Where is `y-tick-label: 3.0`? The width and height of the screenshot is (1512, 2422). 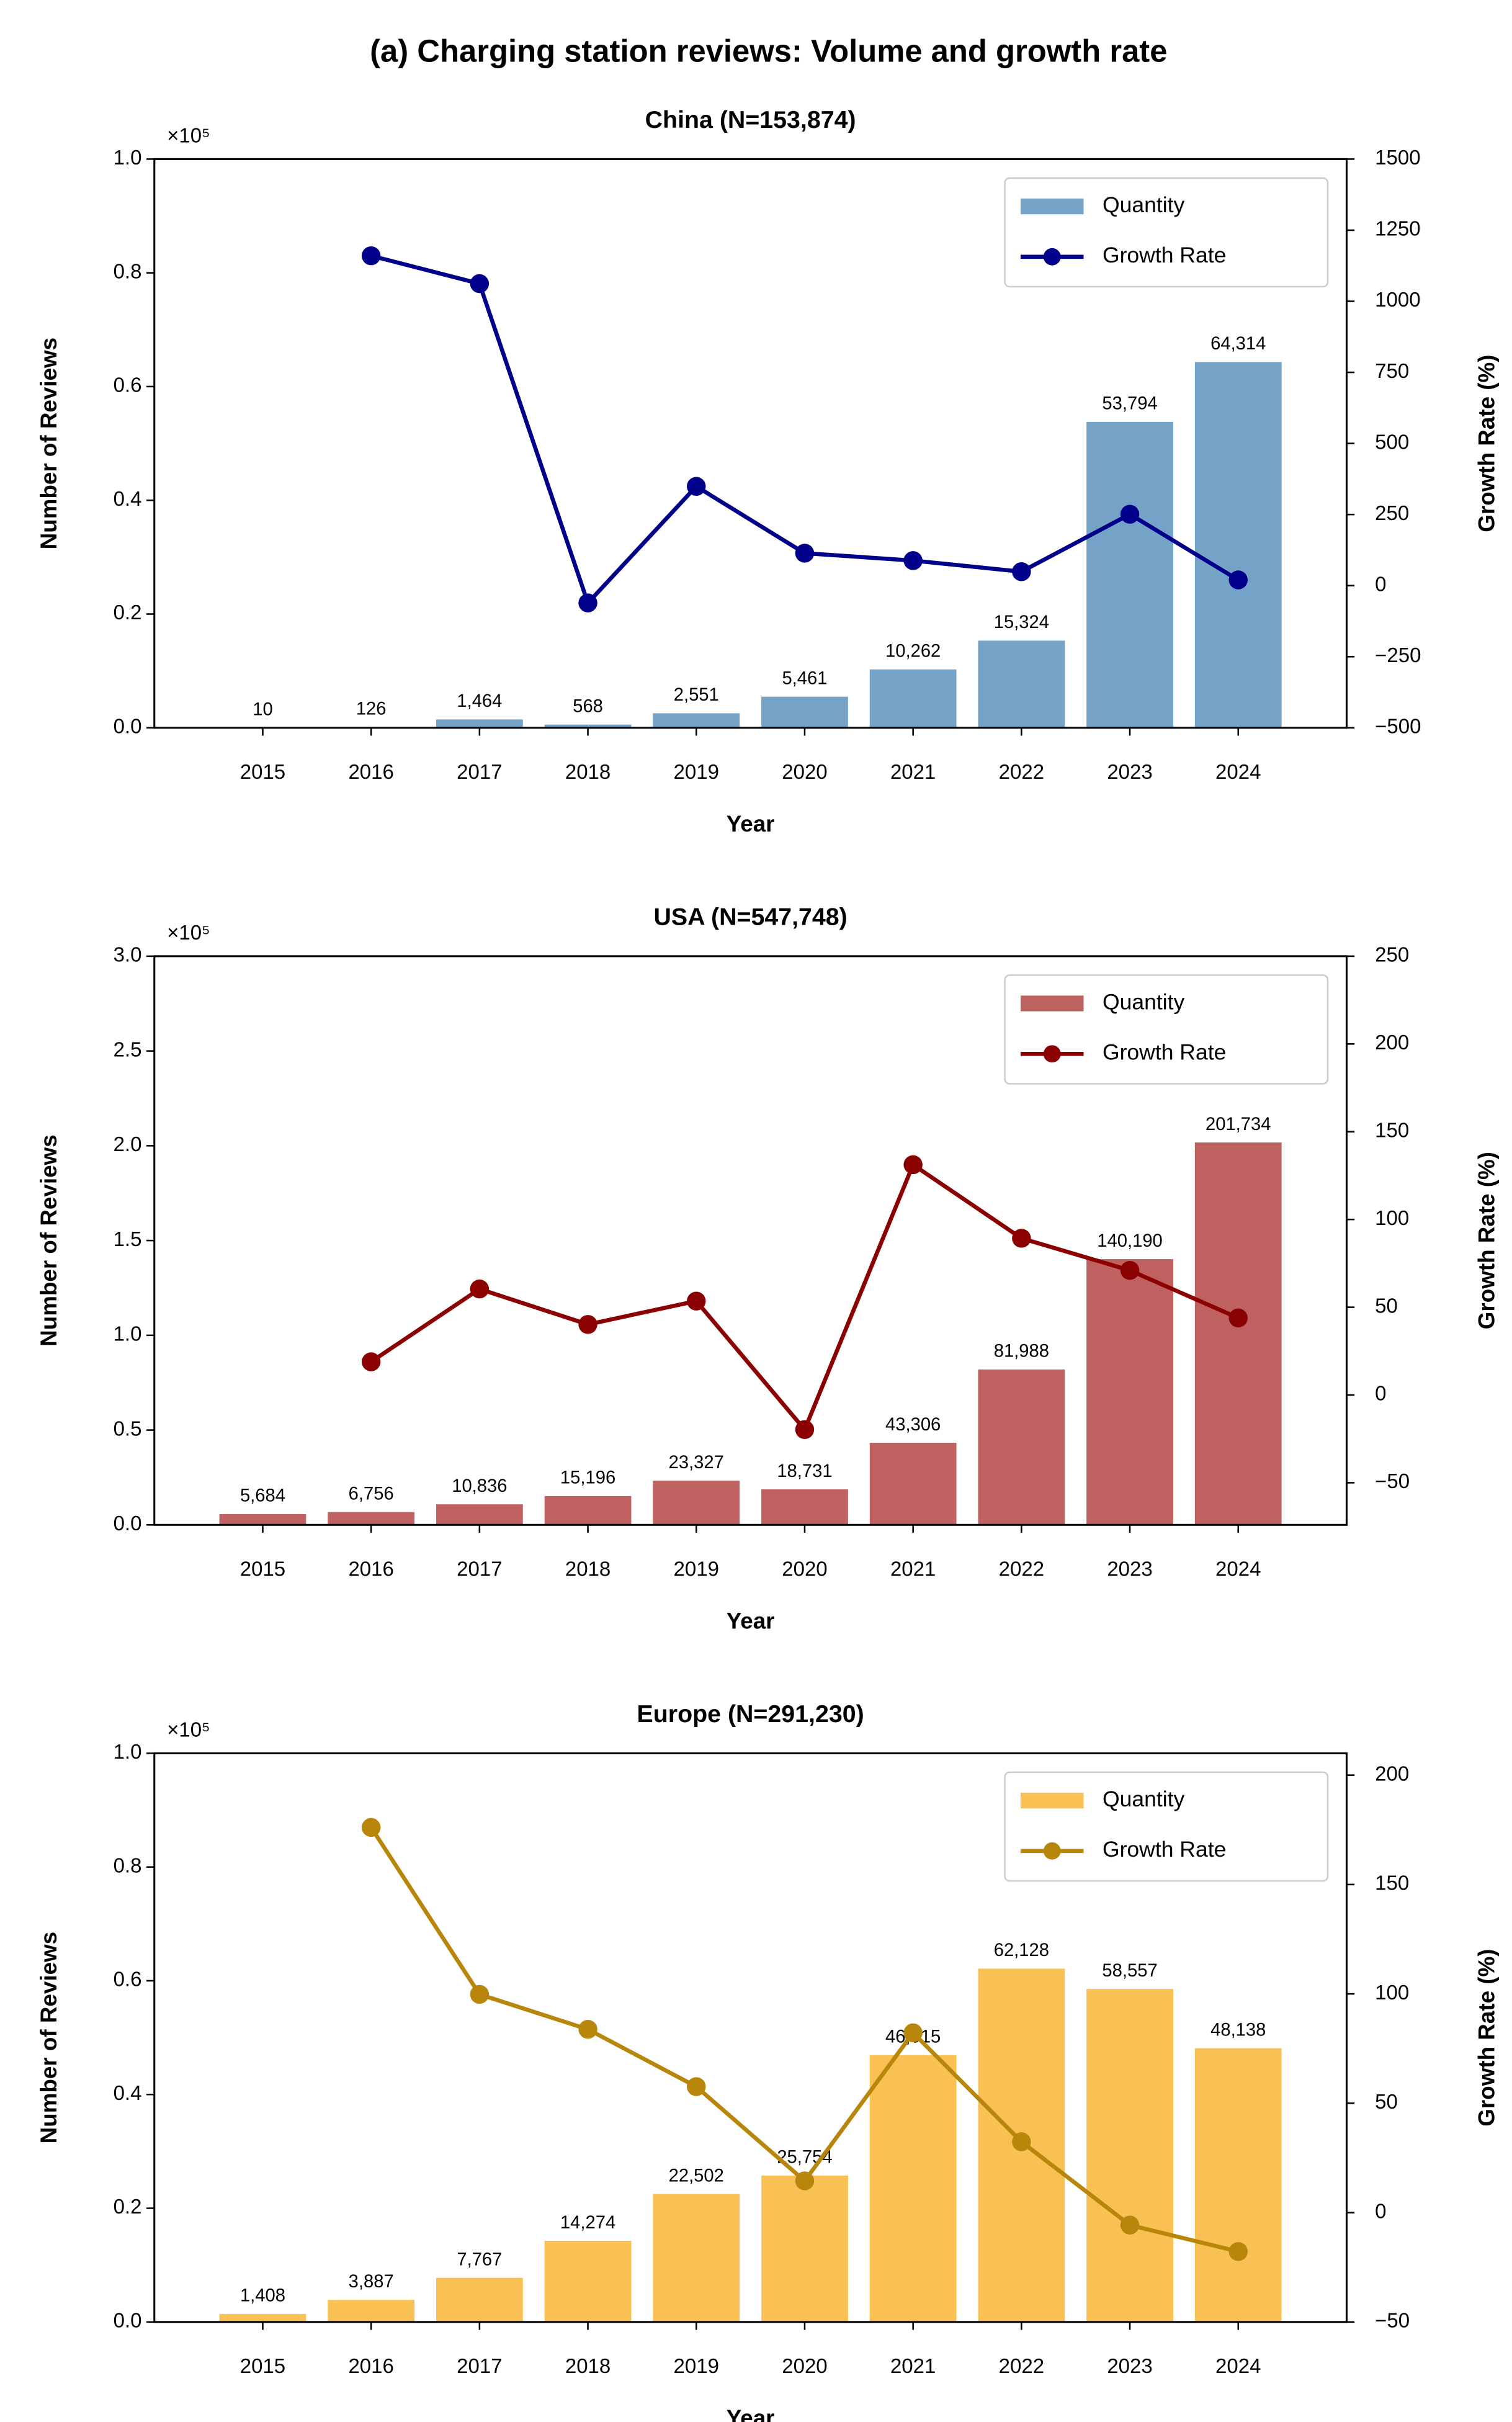 y-tick-label: 3.0 is located at coordinates (128, 954).